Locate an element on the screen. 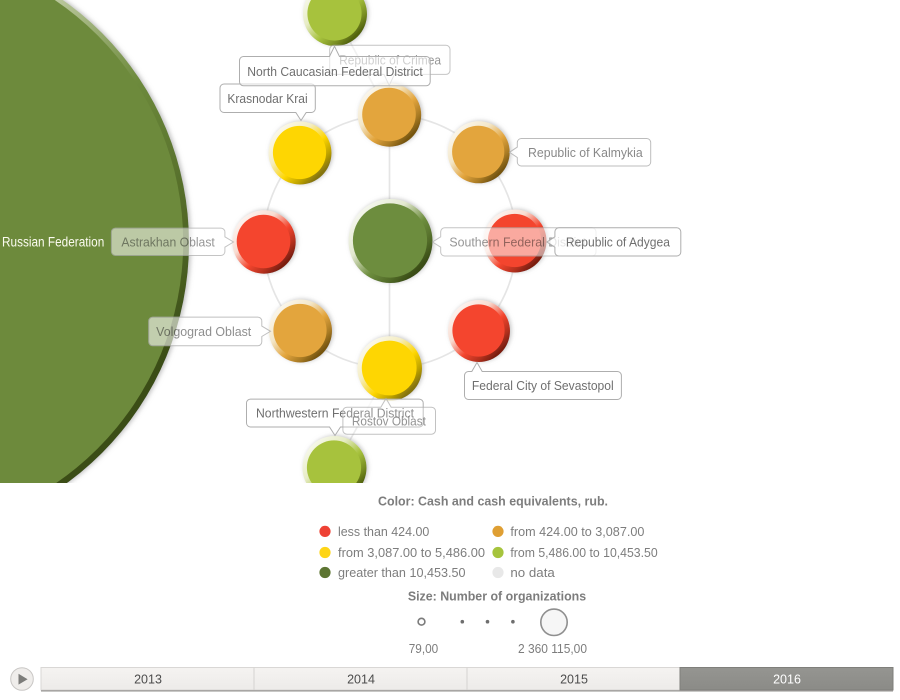 This screenshot has height=700, width=900. svg-text:North Caucasian Federal Distri: North Caucasian Federal District is located at coordinates (335, 71).